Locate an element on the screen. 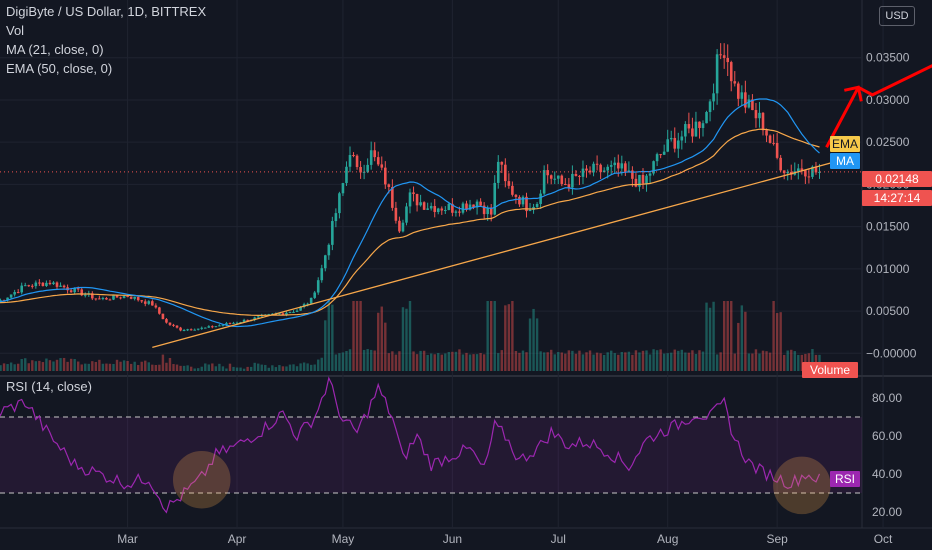  price-tick-label: 0.00500 is located at coordinates (888, 311).